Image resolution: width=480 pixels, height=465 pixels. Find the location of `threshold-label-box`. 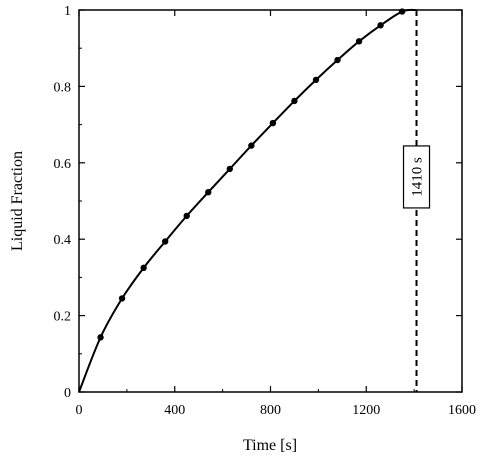

threshold-label-box is located at coordinates (416, 177).